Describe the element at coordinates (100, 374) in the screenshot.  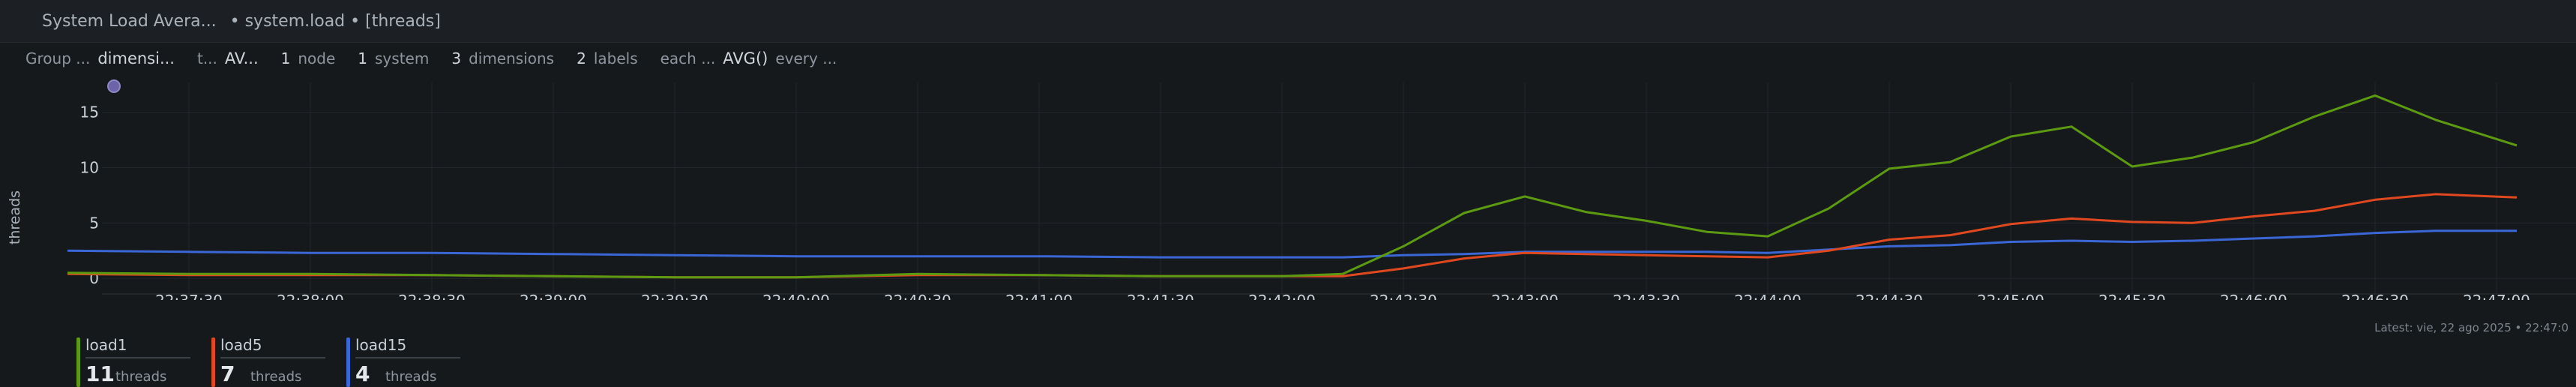
I see `legend-series-value: 11` at that location.